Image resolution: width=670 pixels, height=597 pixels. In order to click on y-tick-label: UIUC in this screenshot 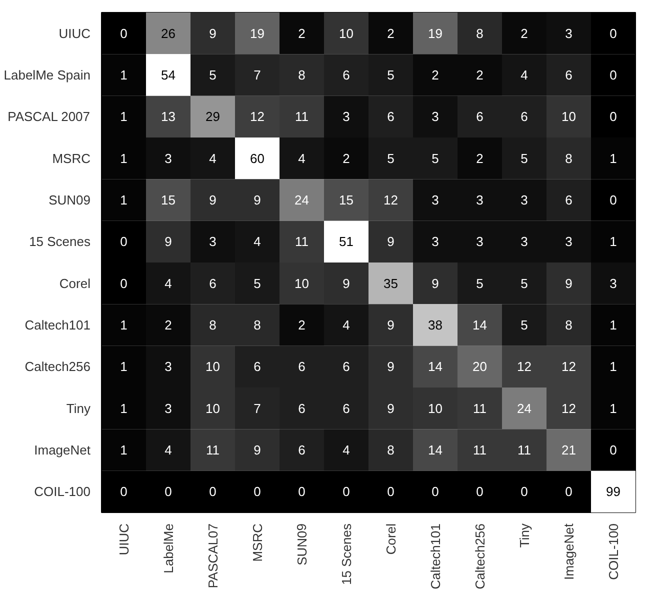, I will do `click(74, 33)`.